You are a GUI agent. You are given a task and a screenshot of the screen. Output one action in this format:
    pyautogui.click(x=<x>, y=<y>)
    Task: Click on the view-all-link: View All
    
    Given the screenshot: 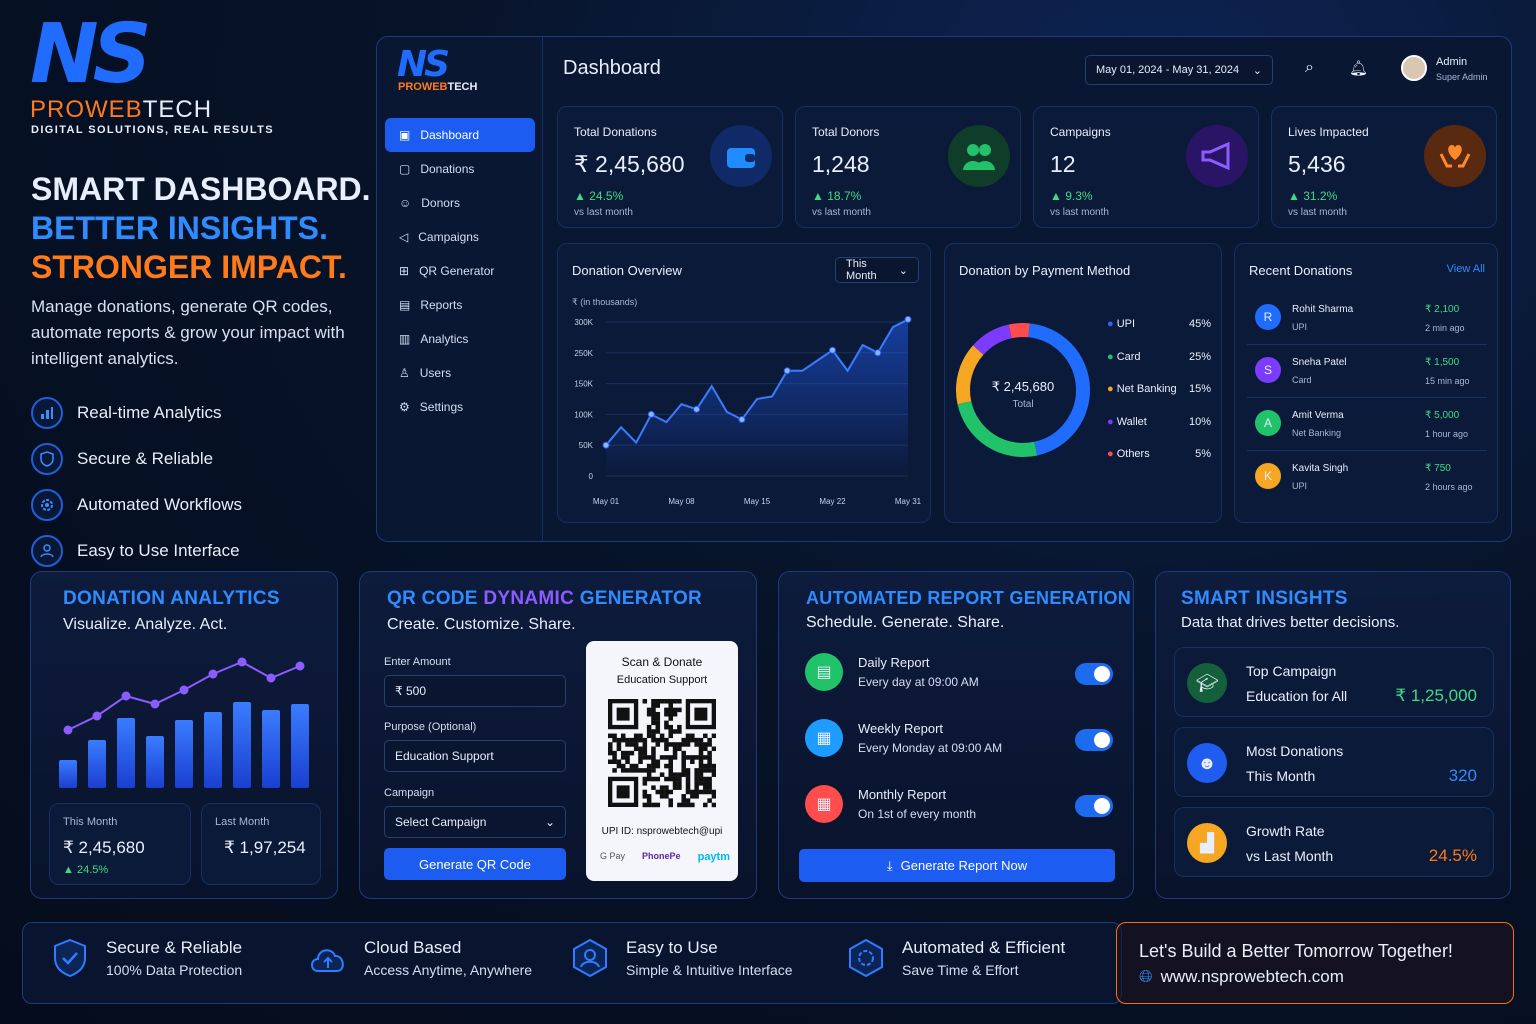 What is the action you would take?
    pyautogui.click(x=1465, y=269)
    